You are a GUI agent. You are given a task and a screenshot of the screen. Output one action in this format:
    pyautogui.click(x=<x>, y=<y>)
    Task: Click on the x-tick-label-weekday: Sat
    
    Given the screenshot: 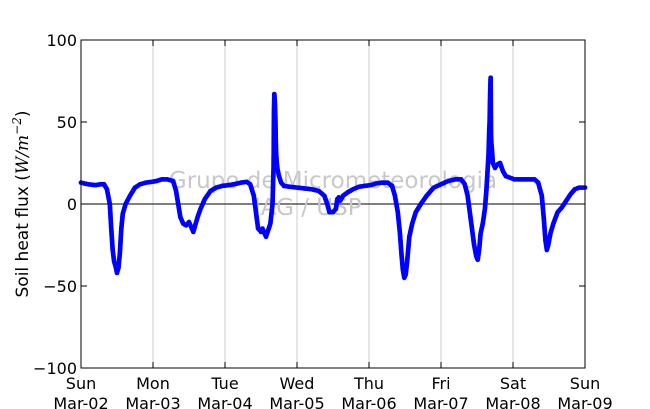 What is the action you would take?
    pyautogui.click(x=513, y=383)
    